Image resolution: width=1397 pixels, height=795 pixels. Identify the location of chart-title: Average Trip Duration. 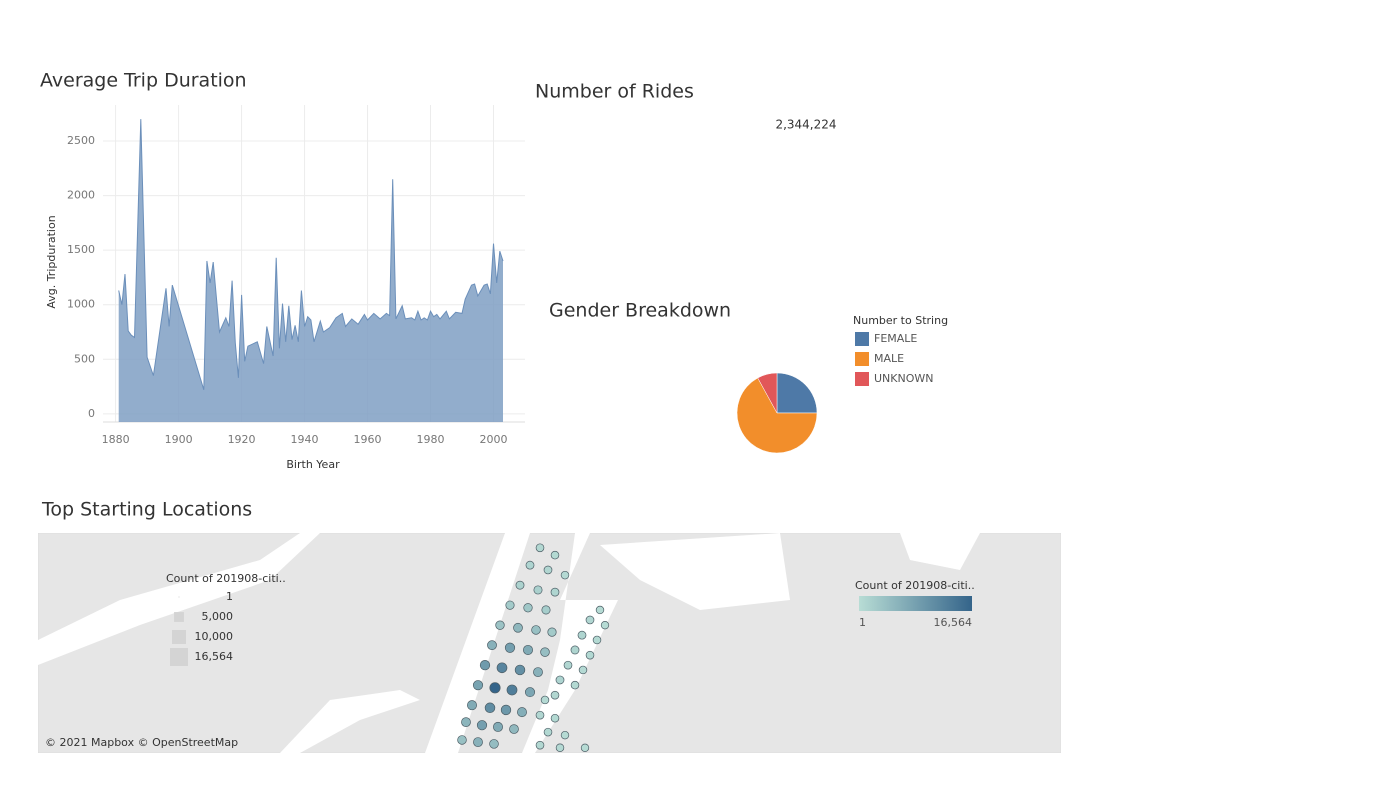
(143, 81).